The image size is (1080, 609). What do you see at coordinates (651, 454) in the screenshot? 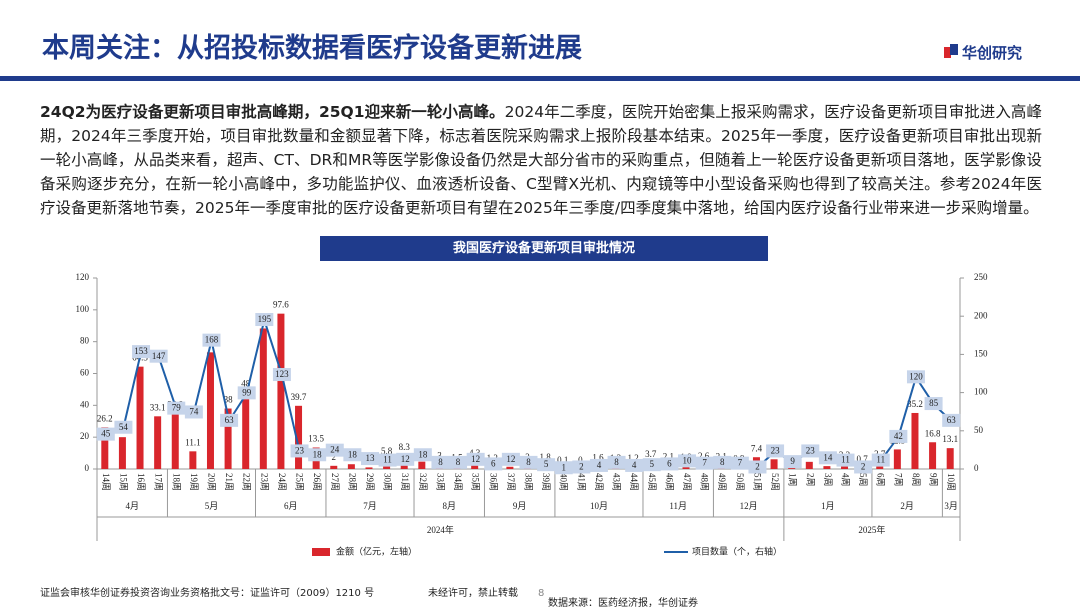
I see `bar-value-label: 3.7` at bounding box center [651, 454].